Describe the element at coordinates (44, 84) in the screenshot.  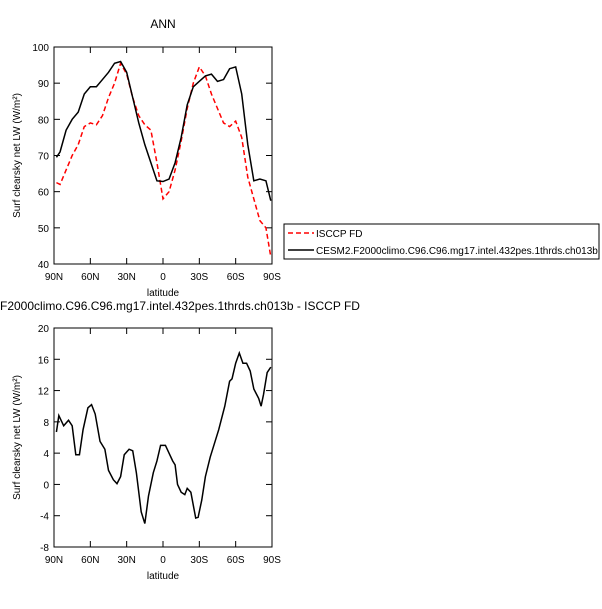
I see `y-tick-label: 90` at that location.